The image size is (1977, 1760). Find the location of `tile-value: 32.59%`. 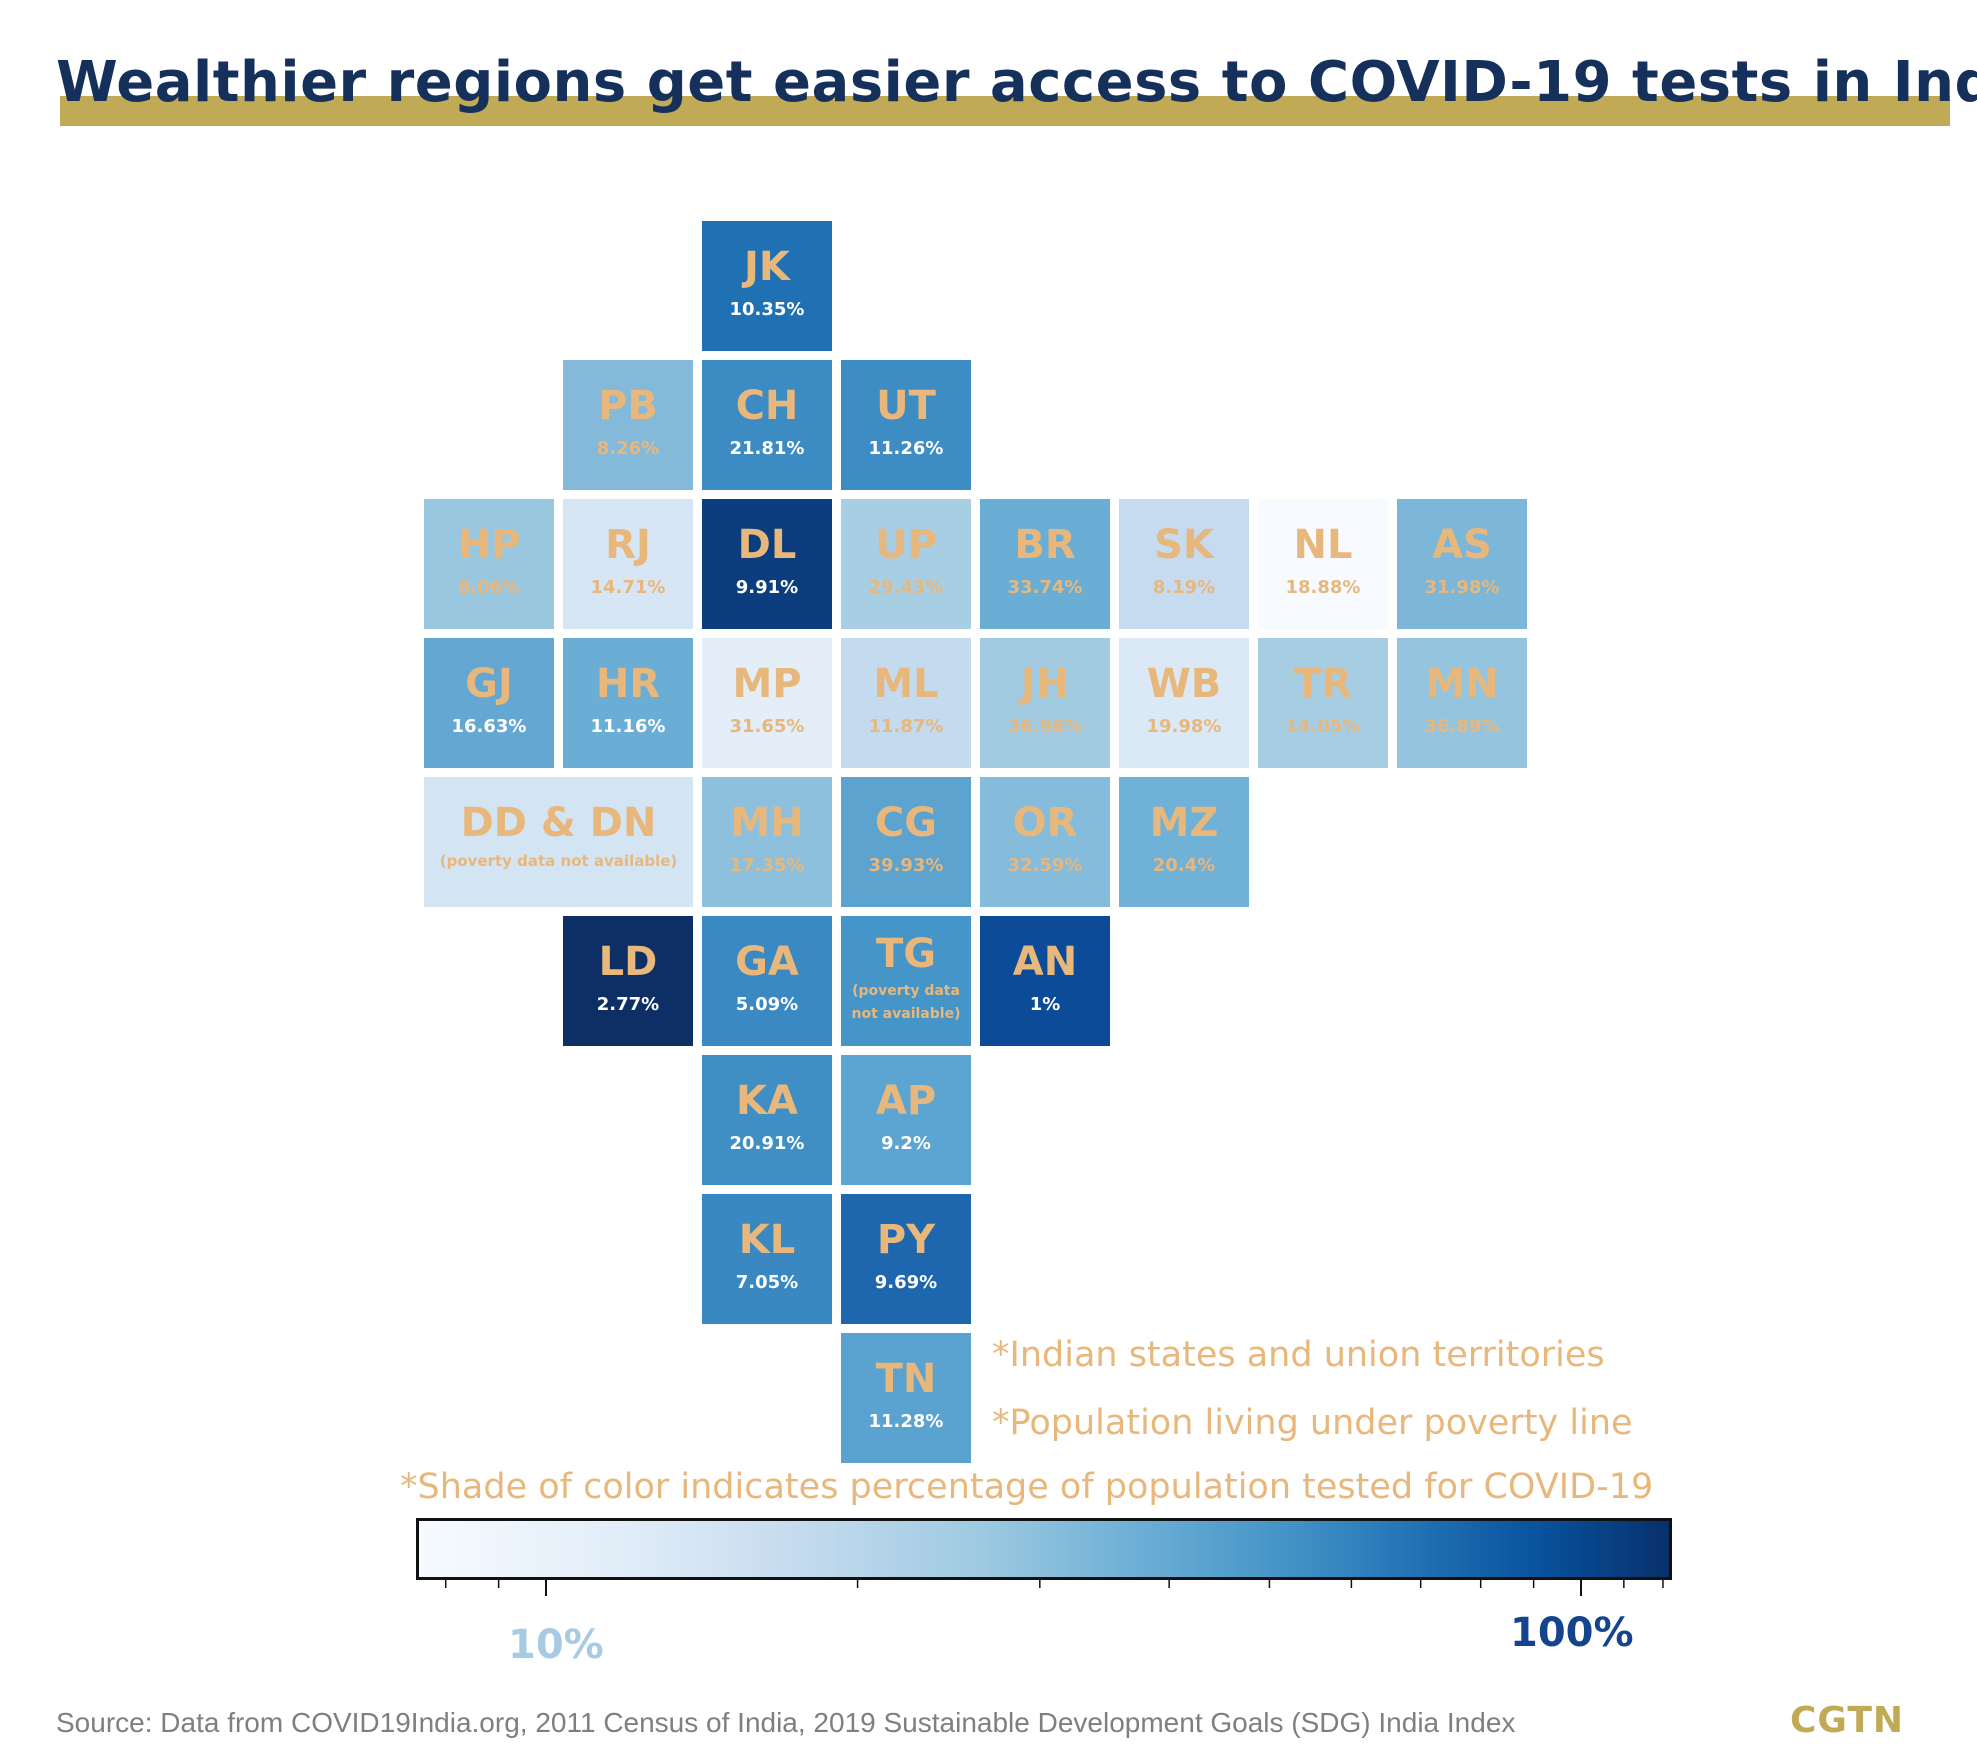

tile-value: 32.59% is located at coordinates (1045, 865).